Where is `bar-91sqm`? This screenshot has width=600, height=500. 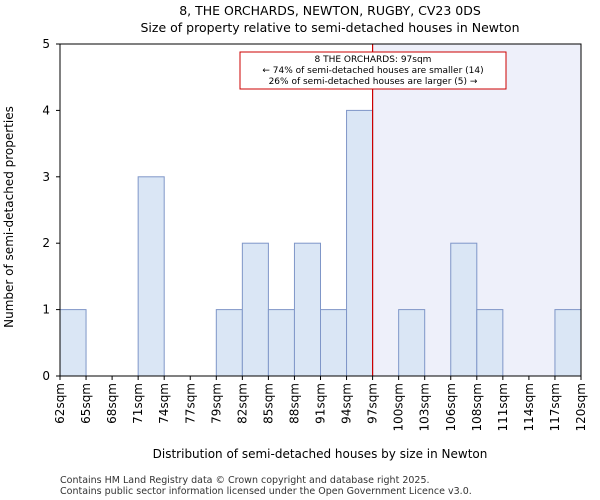
bar-91sqm is located at coordinates (334, 343).